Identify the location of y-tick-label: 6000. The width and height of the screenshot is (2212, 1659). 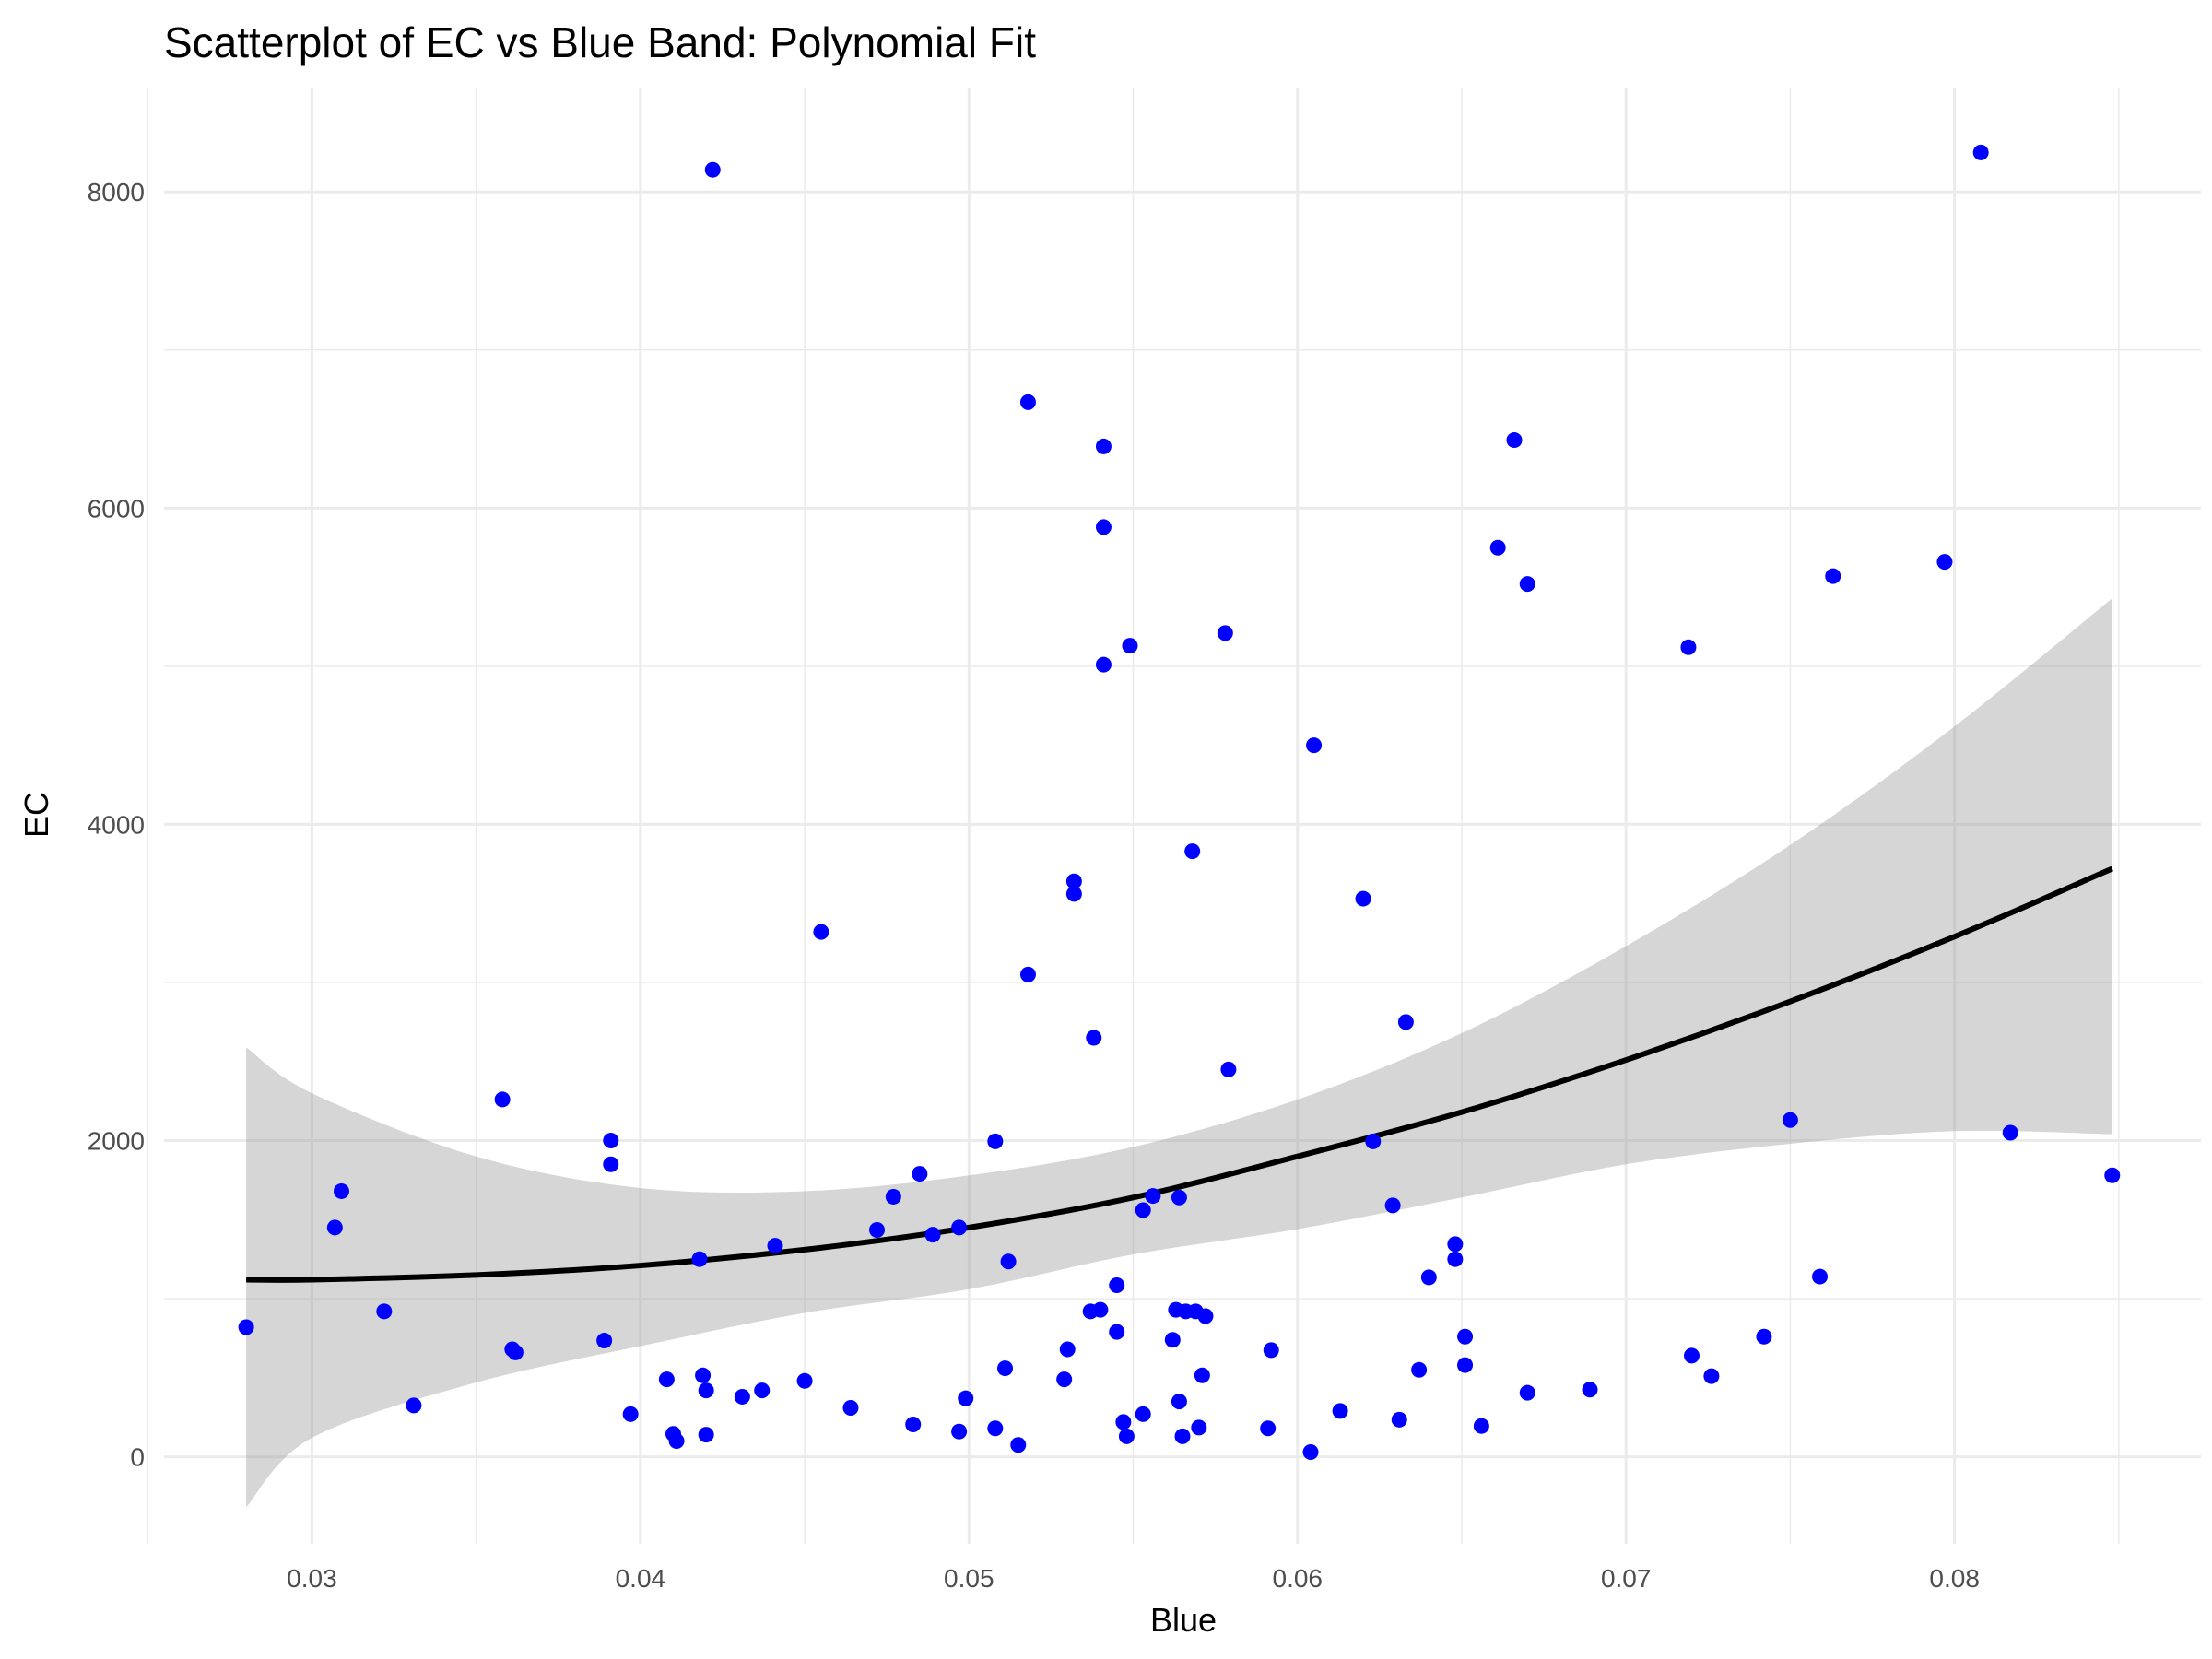
(116, 508).